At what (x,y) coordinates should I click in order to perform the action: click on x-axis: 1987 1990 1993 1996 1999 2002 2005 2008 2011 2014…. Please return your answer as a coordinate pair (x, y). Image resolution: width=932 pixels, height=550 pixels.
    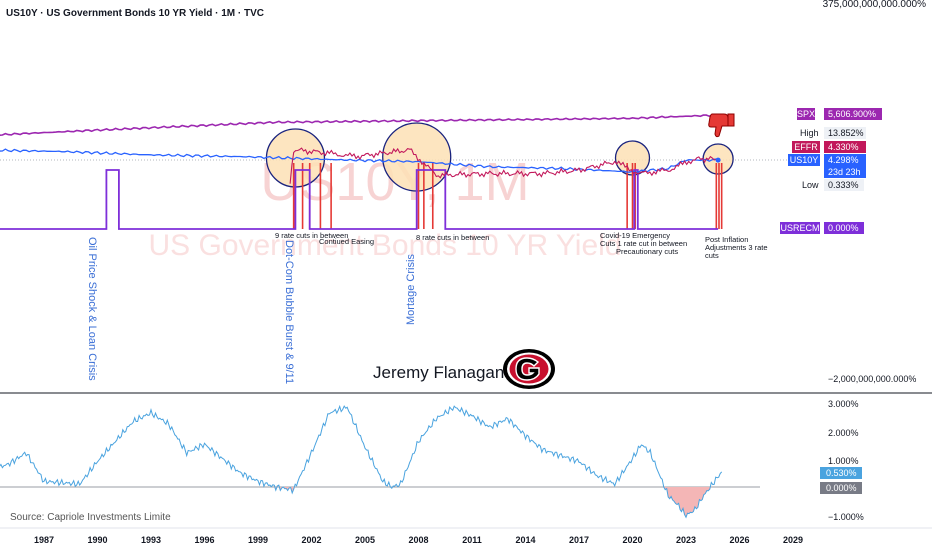
    Looking at the image, I should click on (418, 540).